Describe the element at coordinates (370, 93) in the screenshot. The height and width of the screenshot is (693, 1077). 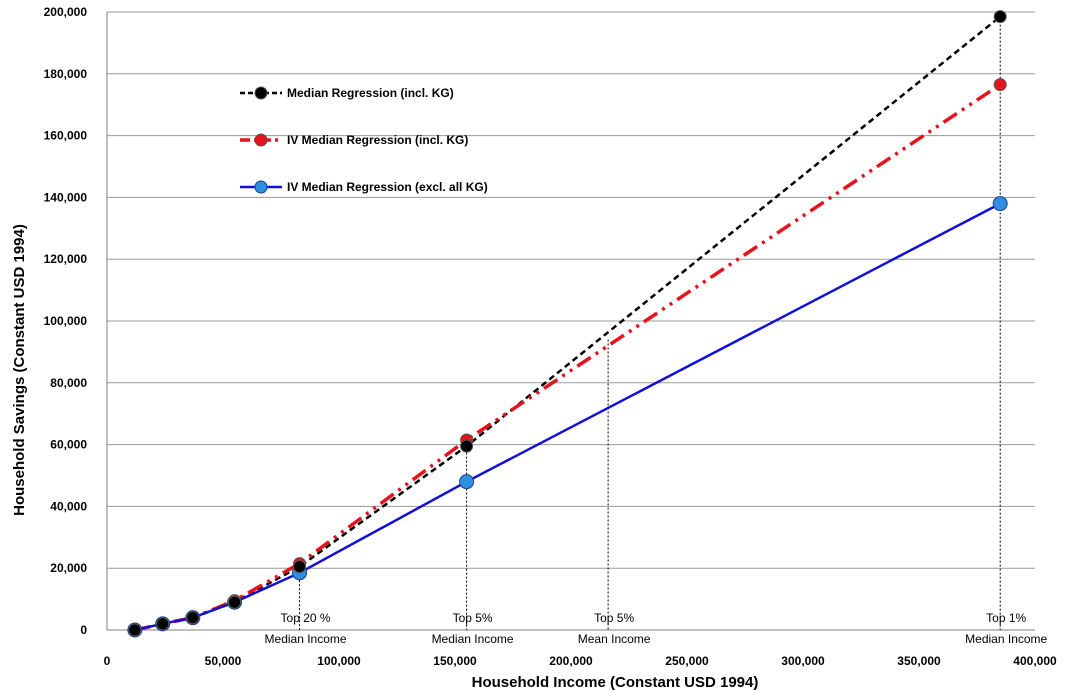
I see `legend-label-0: Median Regression (incl. KG)` at that location.